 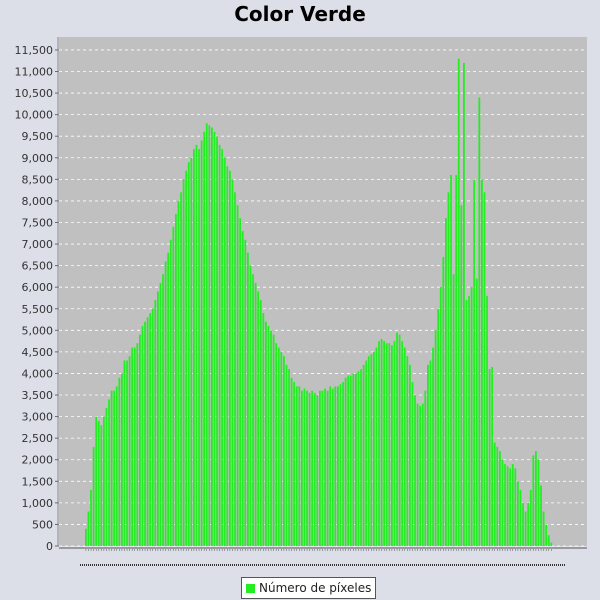 What do you see at coordinates (38, 460) in the screenshot?
I see `y-tick-label: 2,000` at bounding box center [38, 460].